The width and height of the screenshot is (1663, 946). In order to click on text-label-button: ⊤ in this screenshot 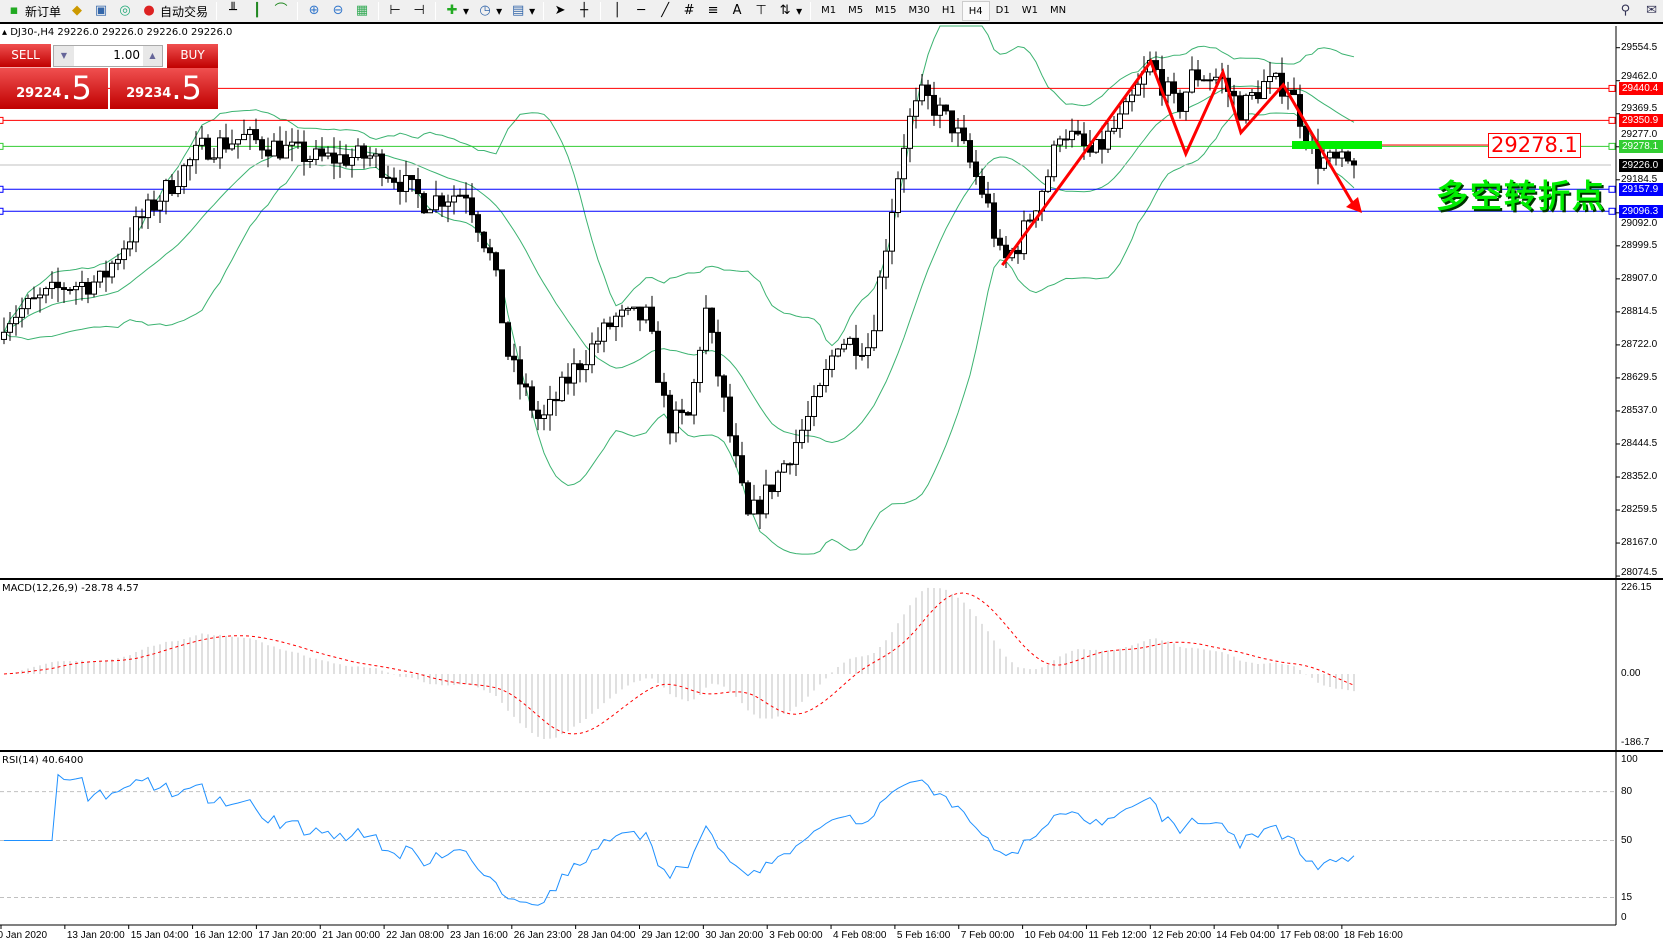, I will do `click(761, 11)`.